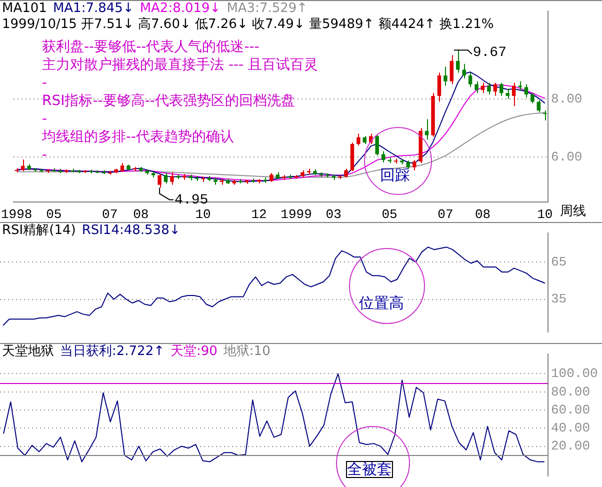 The image size is (602, 487). I want to click on x-axis-title: 周线, so click(573, 211).